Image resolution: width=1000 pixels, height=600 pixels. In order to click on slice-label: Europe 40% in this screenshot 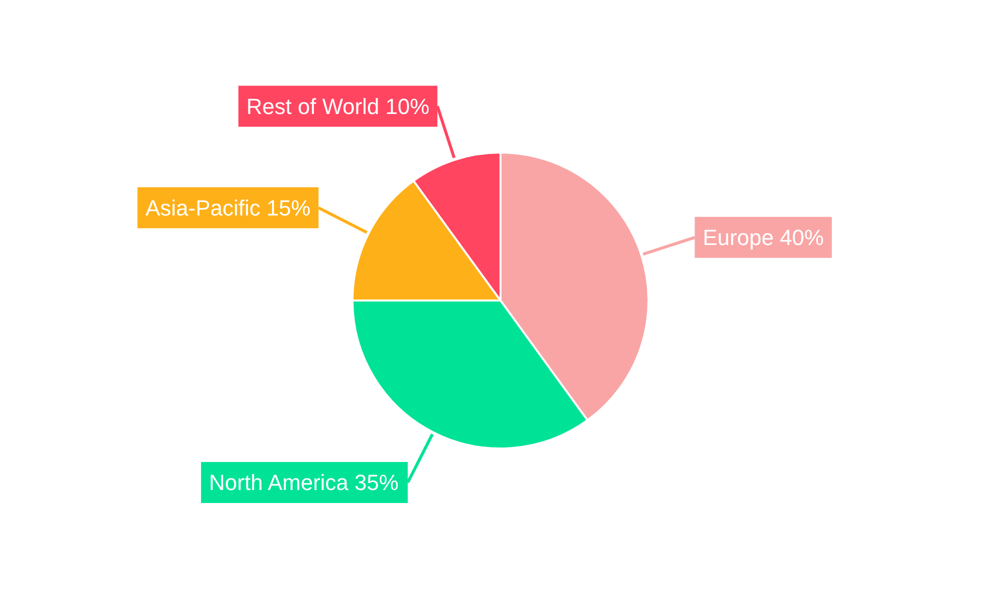, I will do `click(763, 237)`.